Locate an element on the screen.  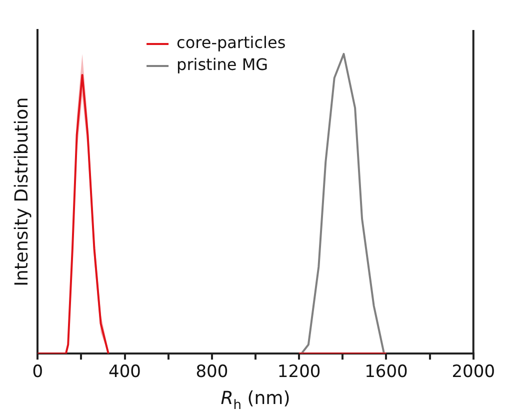
legend-label: core-particles is located at coordinates (231, 42).